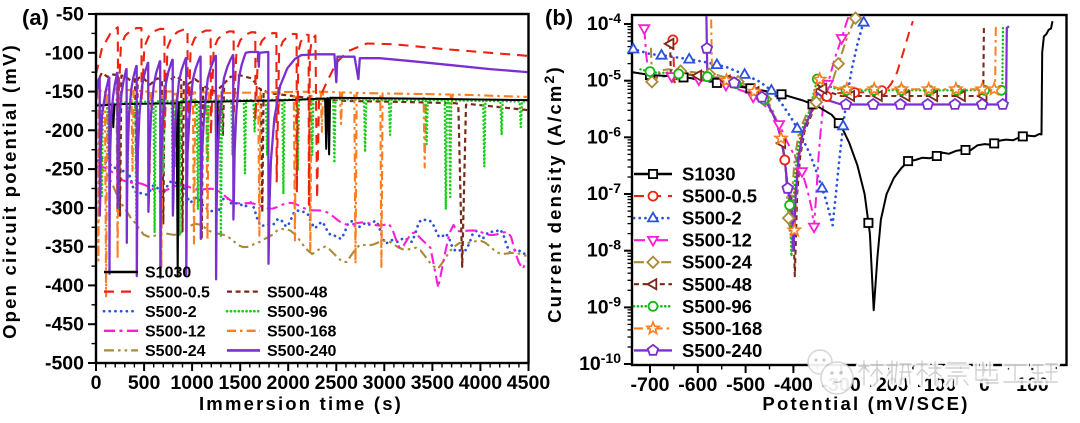 The image size is (1080, 423). Describe the element at coordinates (529, 383) in the screenshot. I see `svg-text: 4500` at that location.